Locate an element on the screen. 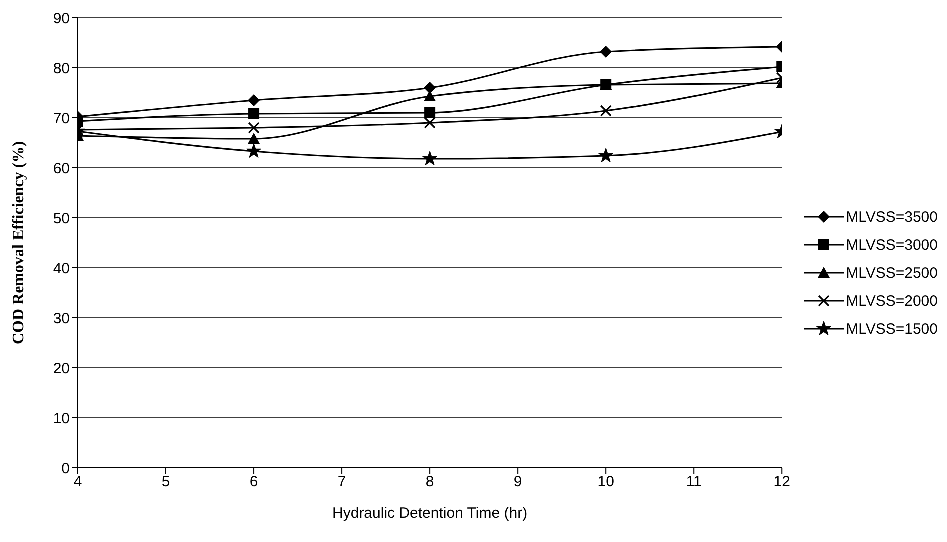 Image resolution: width=947 pixels, height=542 pixels. x-tick-label: 7 is located at coordinates (342, 482).